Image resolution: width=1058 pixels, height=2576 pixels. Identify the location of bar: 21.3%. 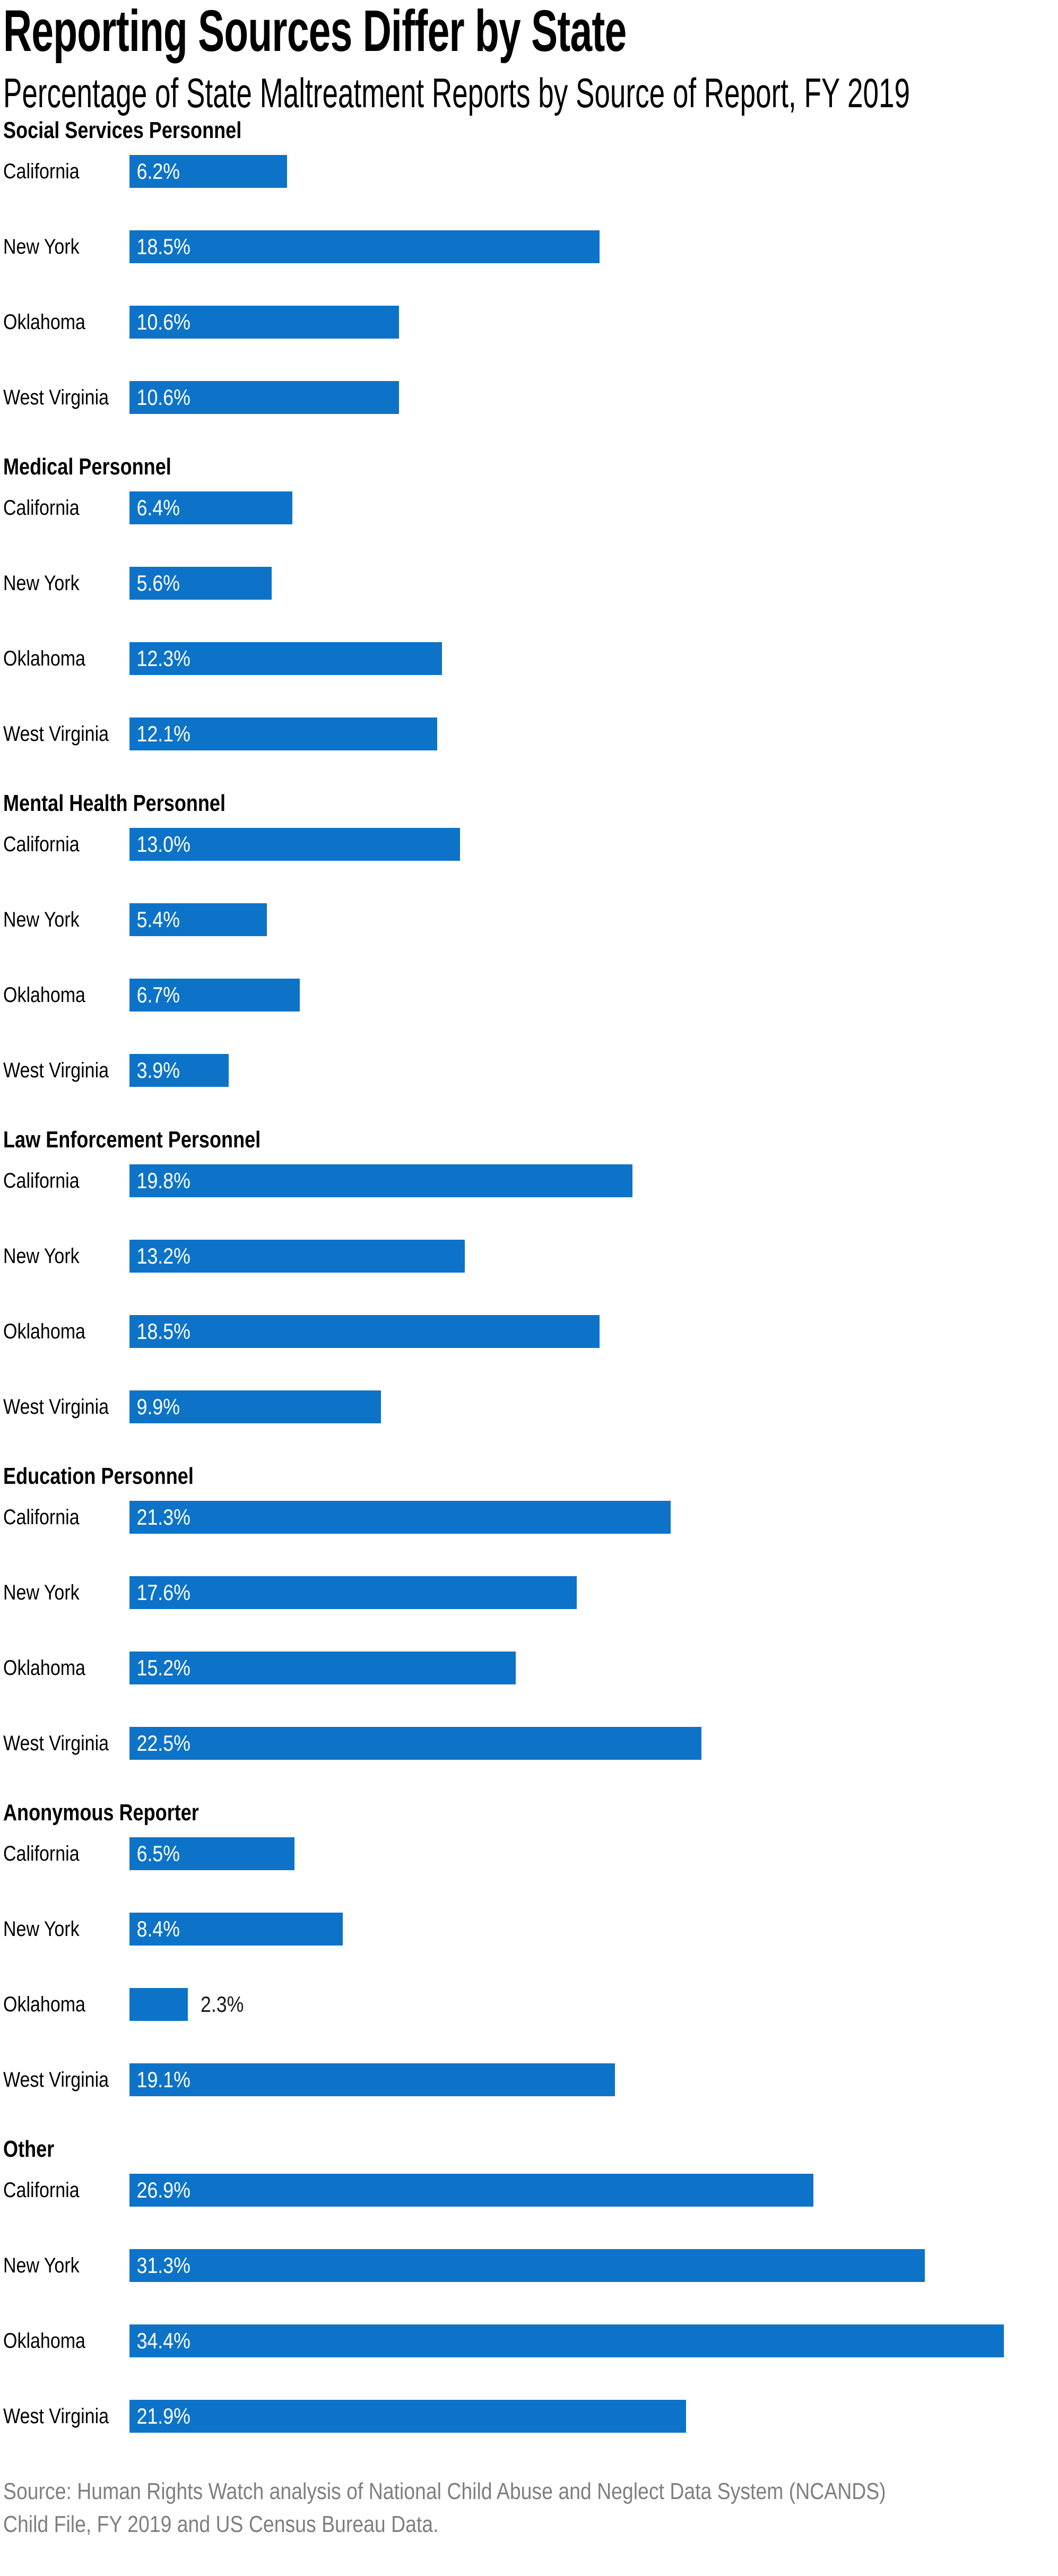
(400, 1518).